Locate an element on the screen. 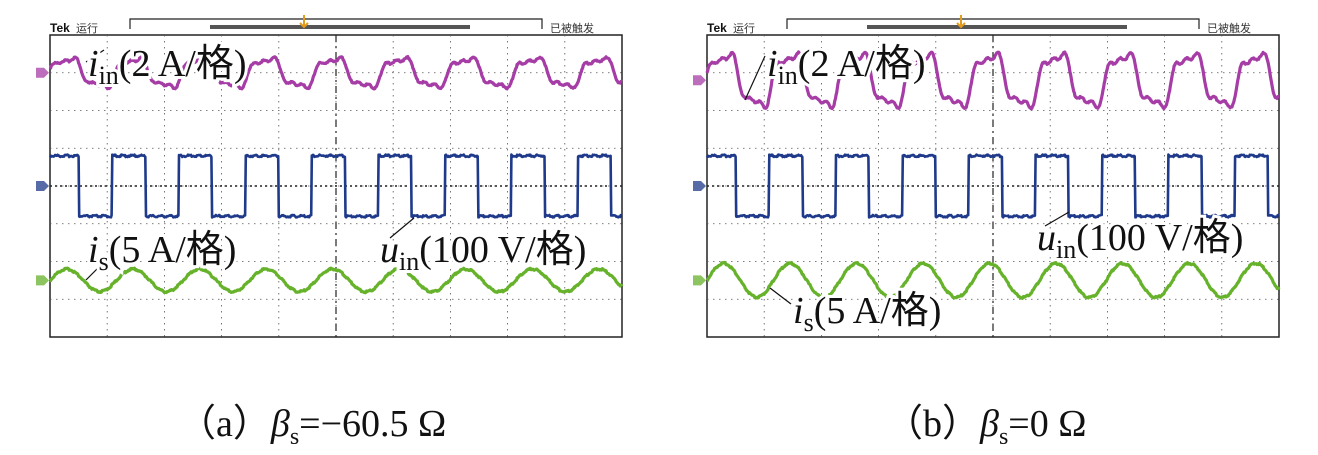  caption-label: （b） is located at coordinates (933, 424).